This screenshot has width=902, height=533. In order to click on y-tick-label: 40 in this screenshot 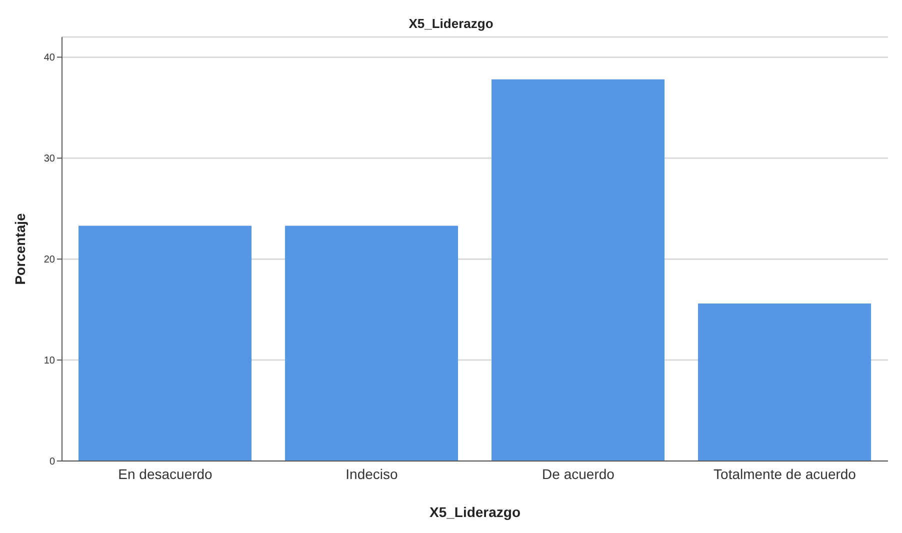, I will do `click(50, 58)`.